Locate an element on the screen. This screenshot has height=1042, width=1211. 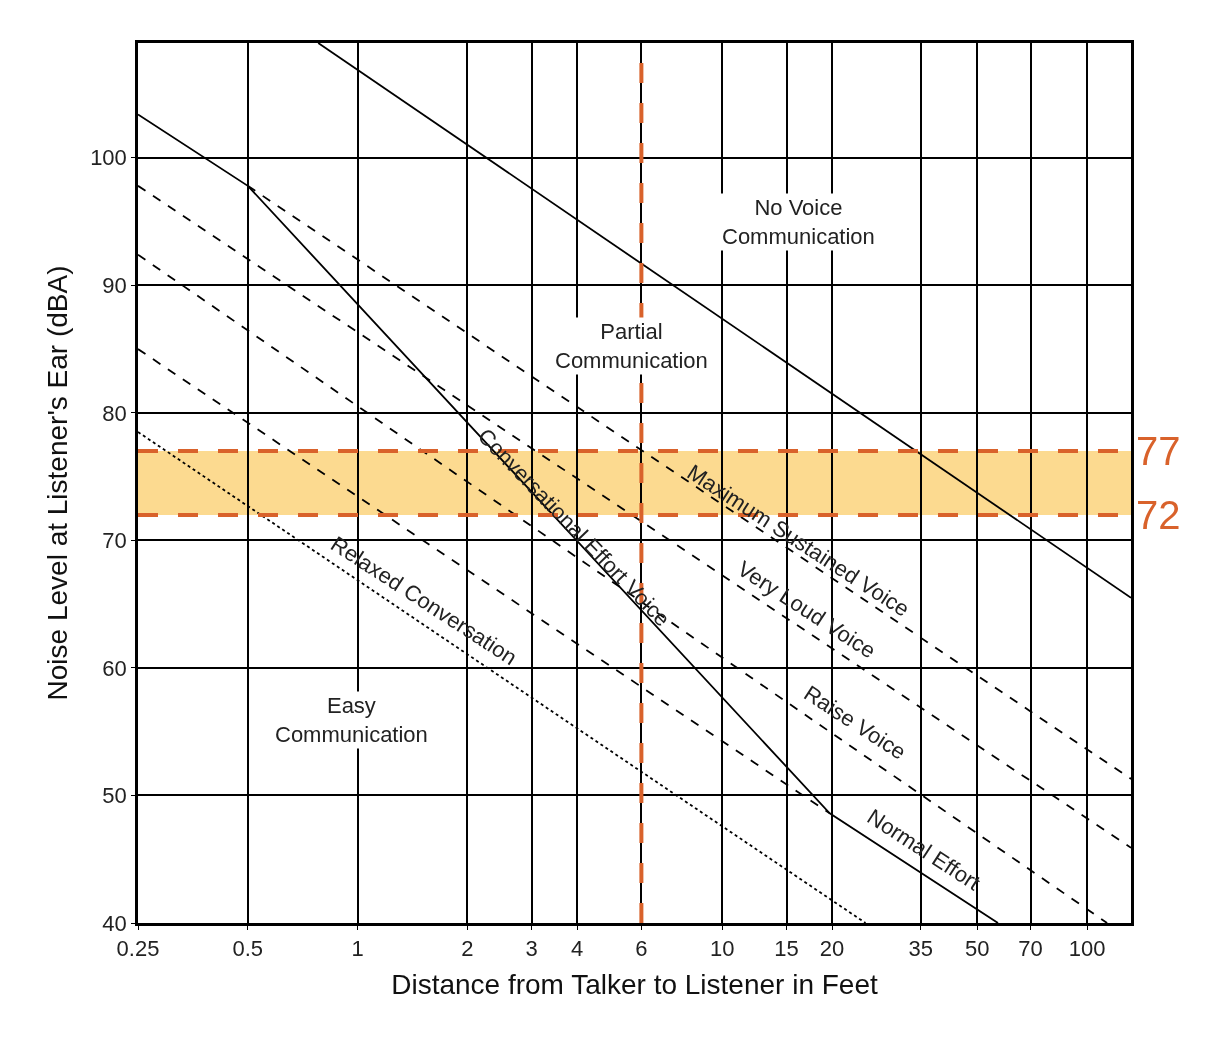
y-tick-label: 40 is located at coordinates (114, 923).